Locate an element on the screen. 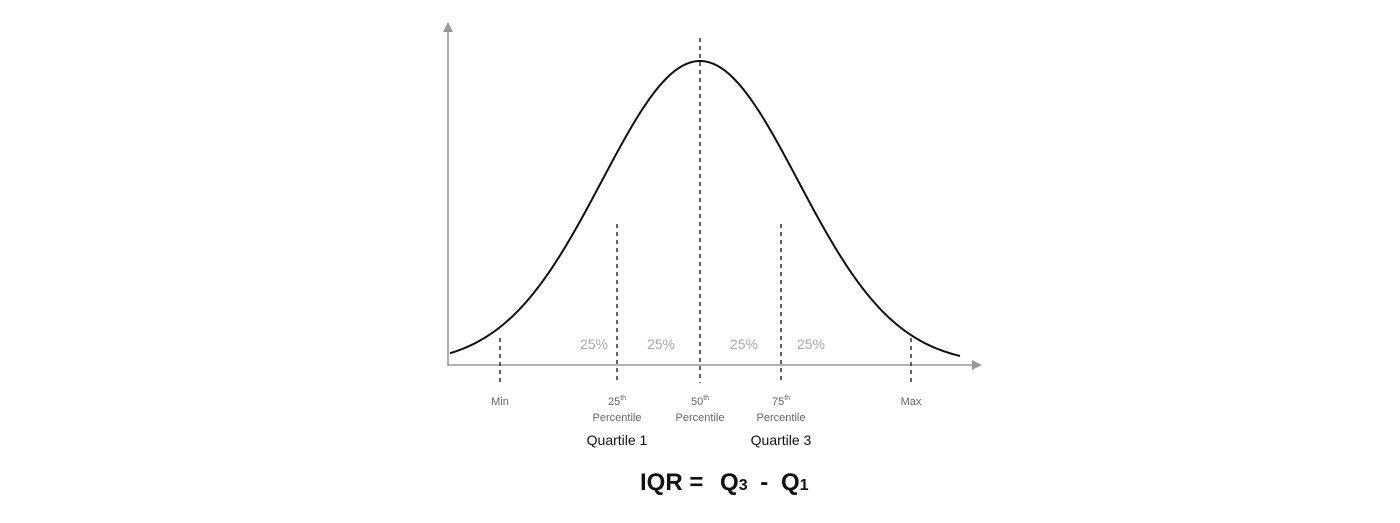  p25-caption: Percentile is located at coordinates (617, 418).